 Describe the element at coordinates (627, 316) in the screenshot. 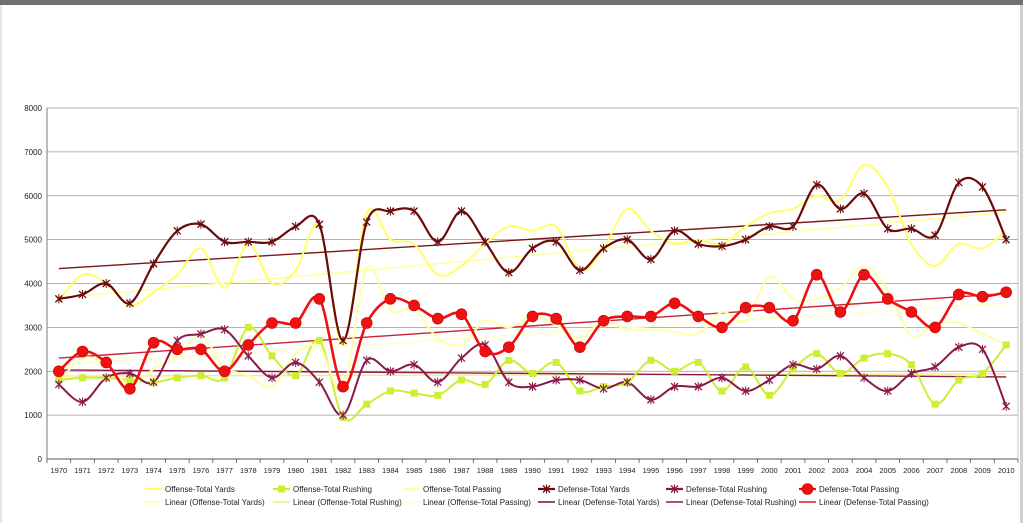

I see `data-point-5-1994` at that location.